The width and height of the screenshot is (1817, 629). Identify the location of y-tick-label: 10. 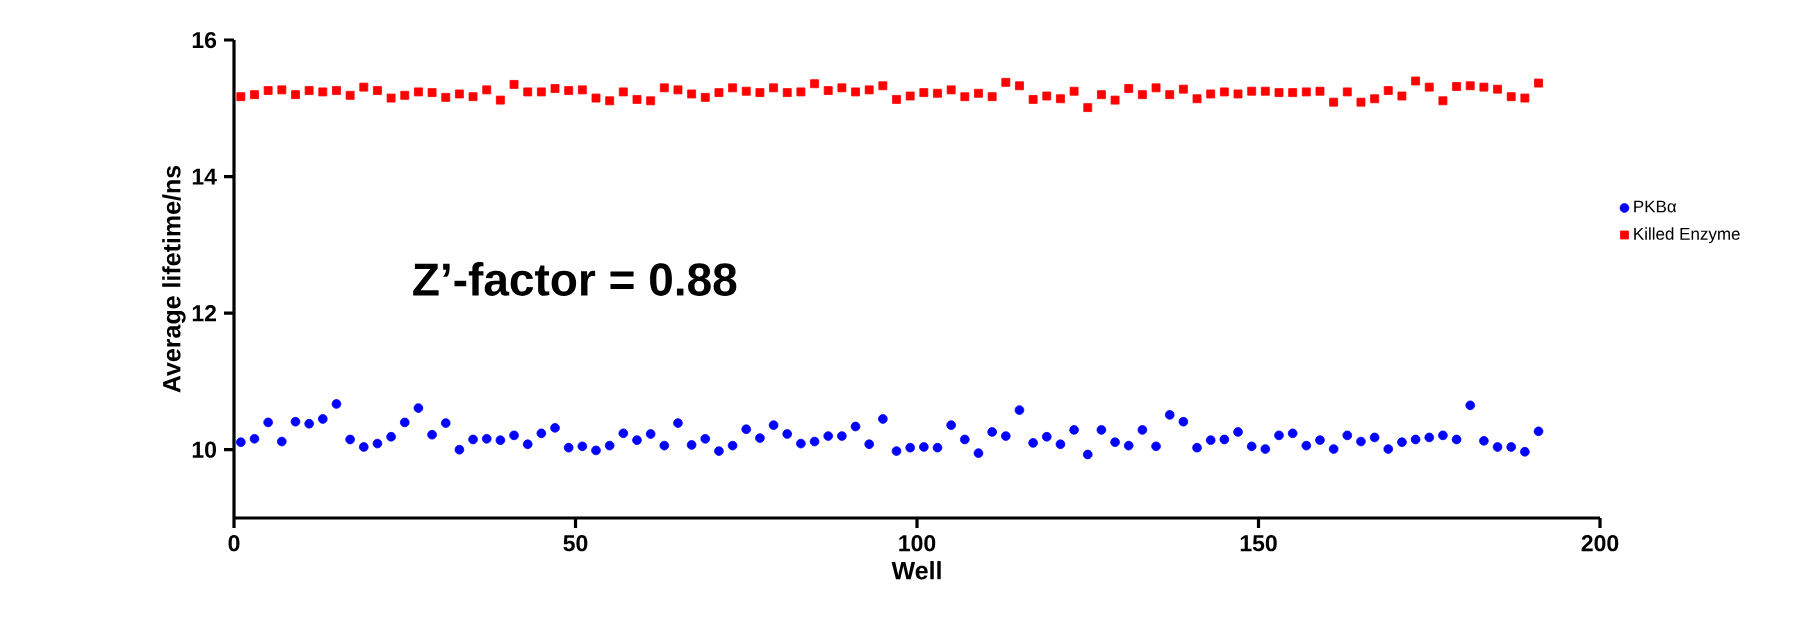
(204, 449).